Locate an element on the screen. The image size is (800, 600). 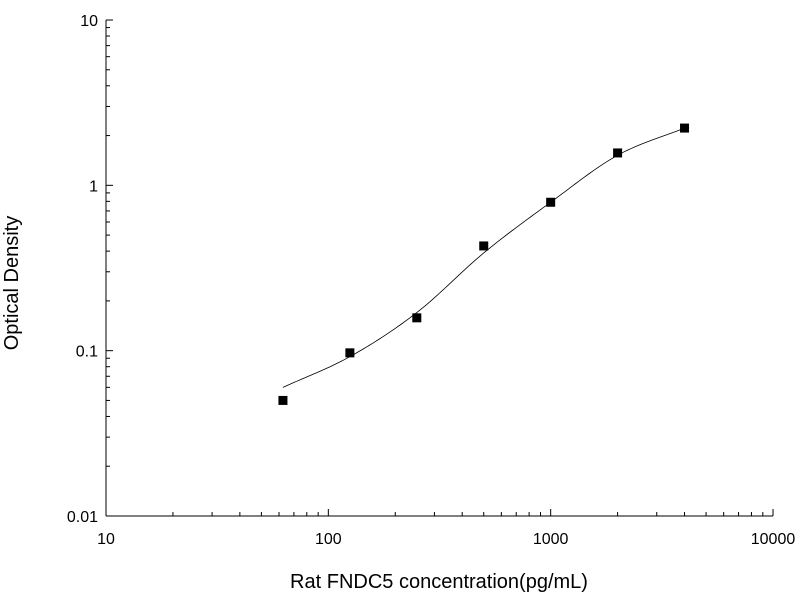
x-axis-title: Rat FNDC5 concentration(pg/mL) is located at coordinates (439, 582).